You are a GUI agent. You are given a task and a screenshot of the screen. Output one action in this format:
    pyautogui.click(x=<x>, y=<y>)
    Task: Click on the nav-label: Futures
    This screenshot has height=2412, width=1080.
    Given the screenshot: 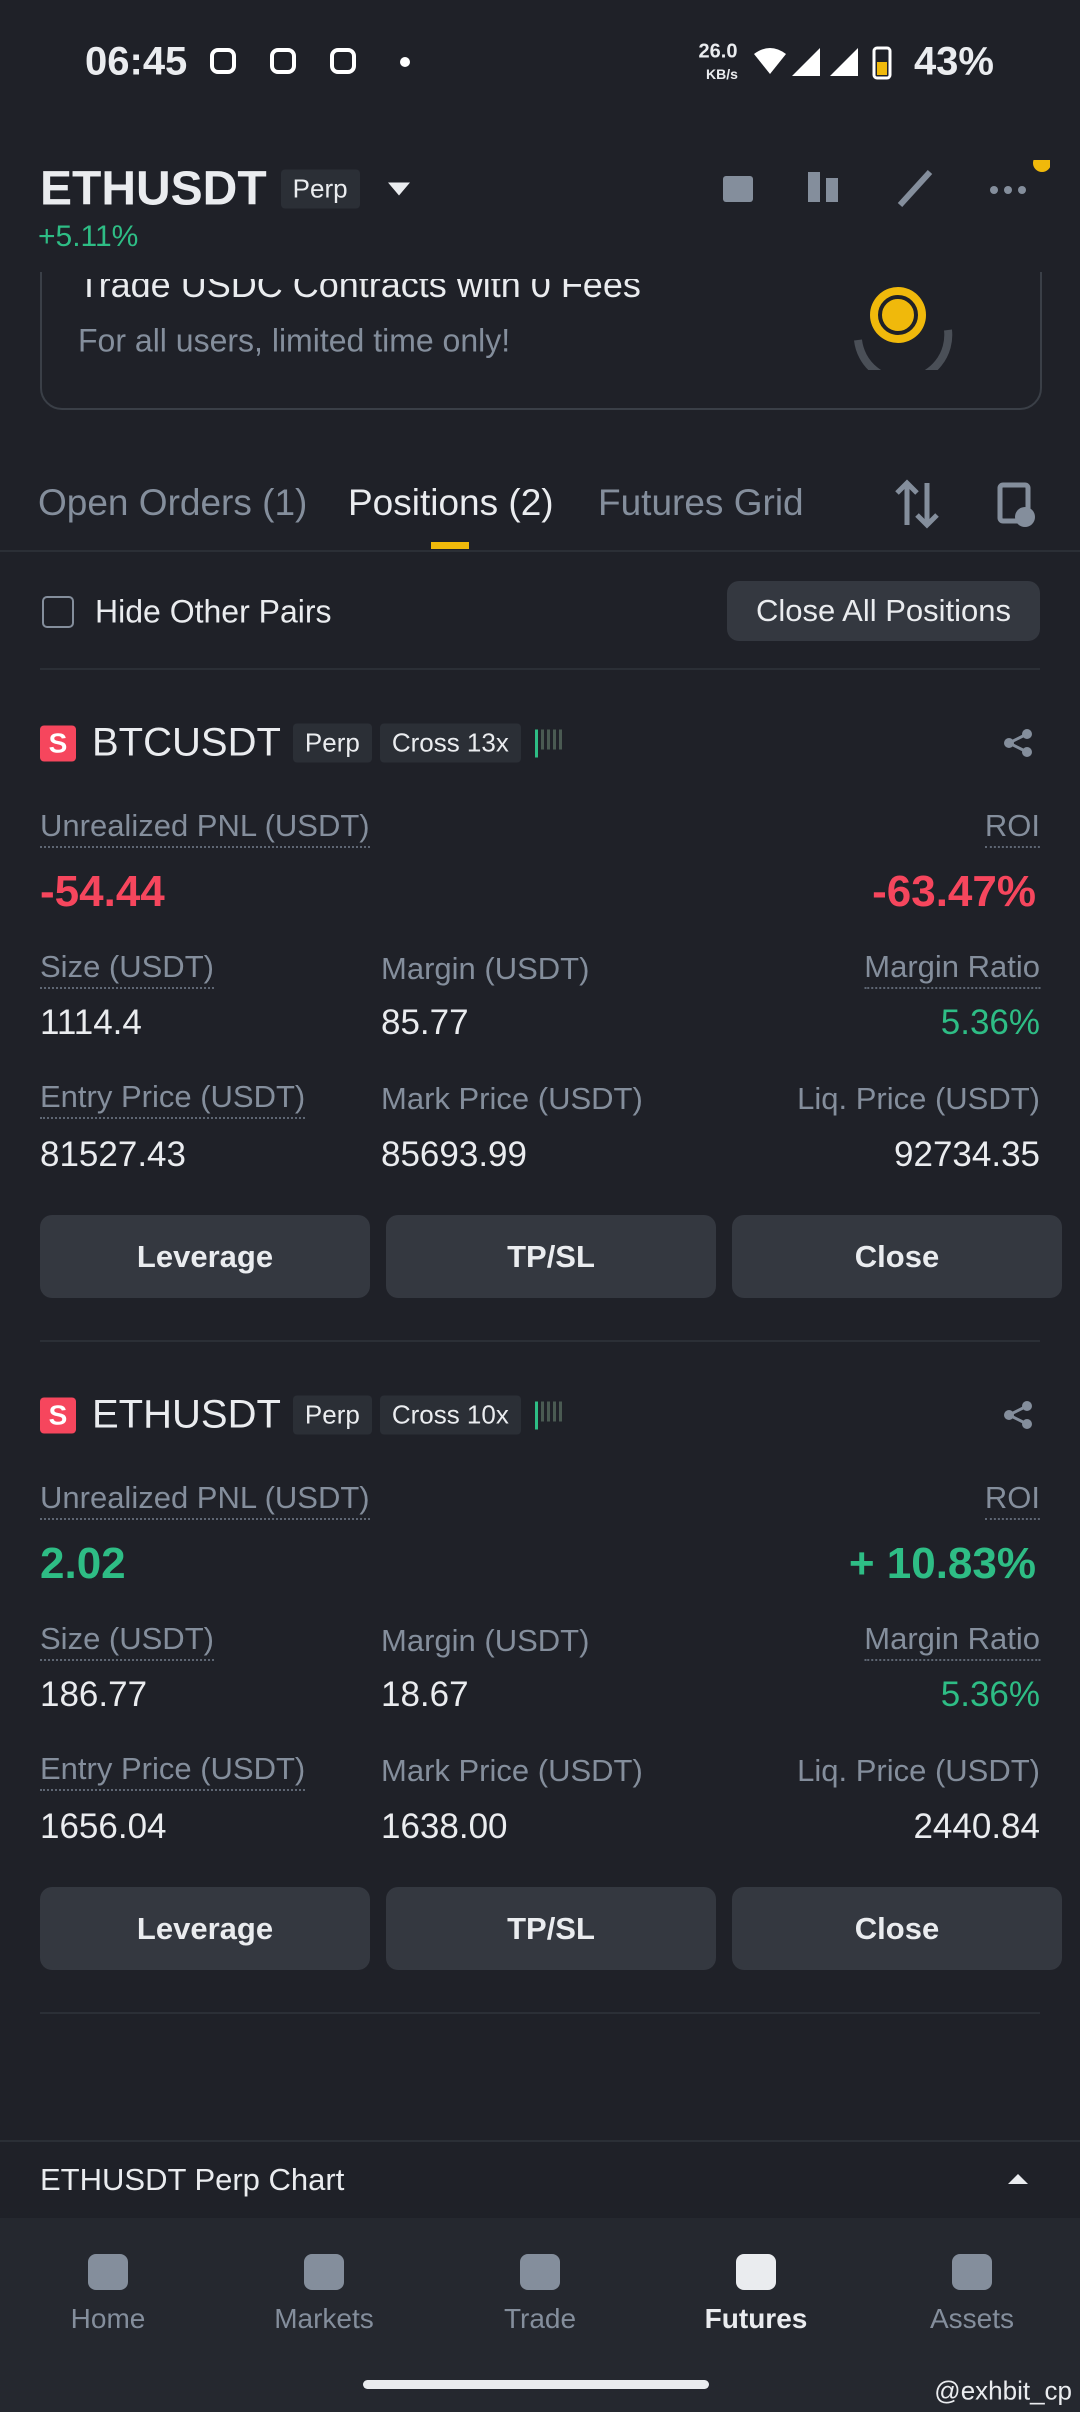 What is the action you would take?
    pyautogui.click(x=756, y=2318)
    